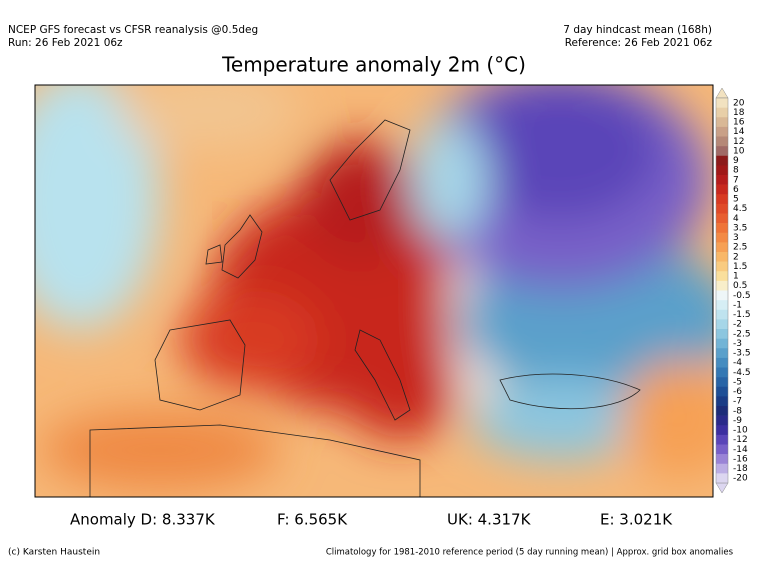 The image size is (768, 576). I want to click on colorbar-label: -16, so click(740, 459).